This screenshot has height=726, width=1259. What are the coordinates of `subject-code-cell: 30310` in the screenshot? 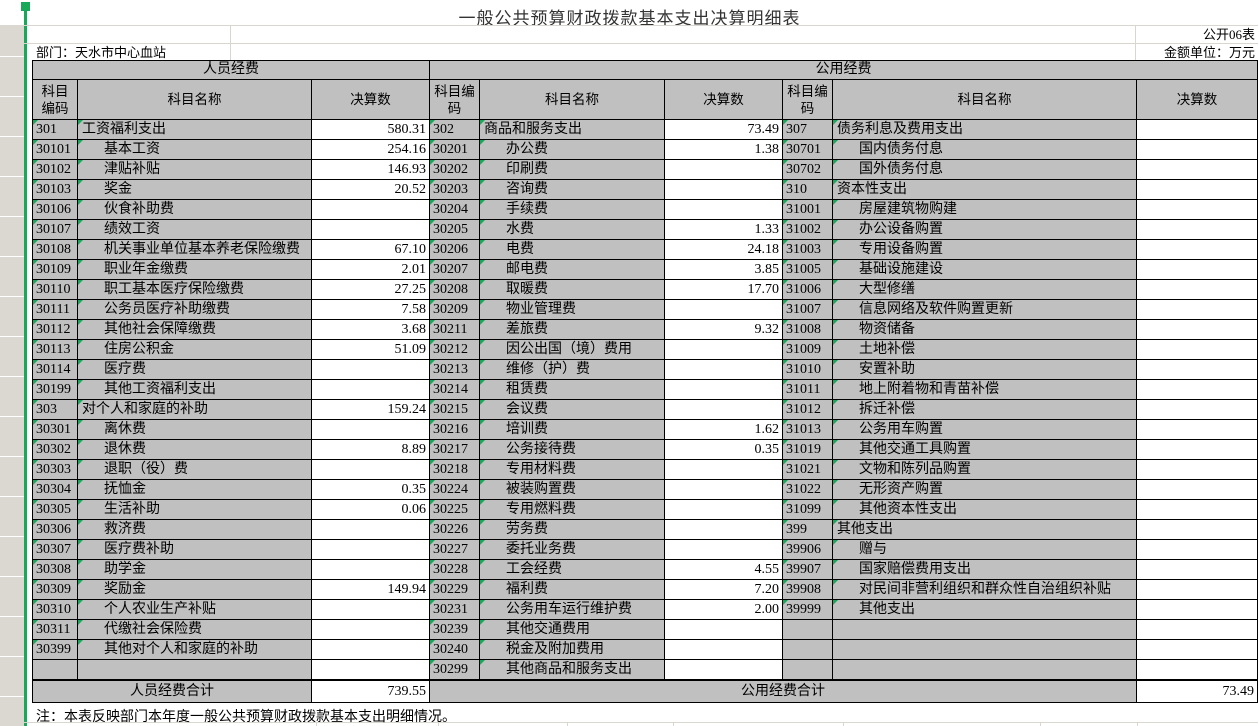 It's located at (55, 609).